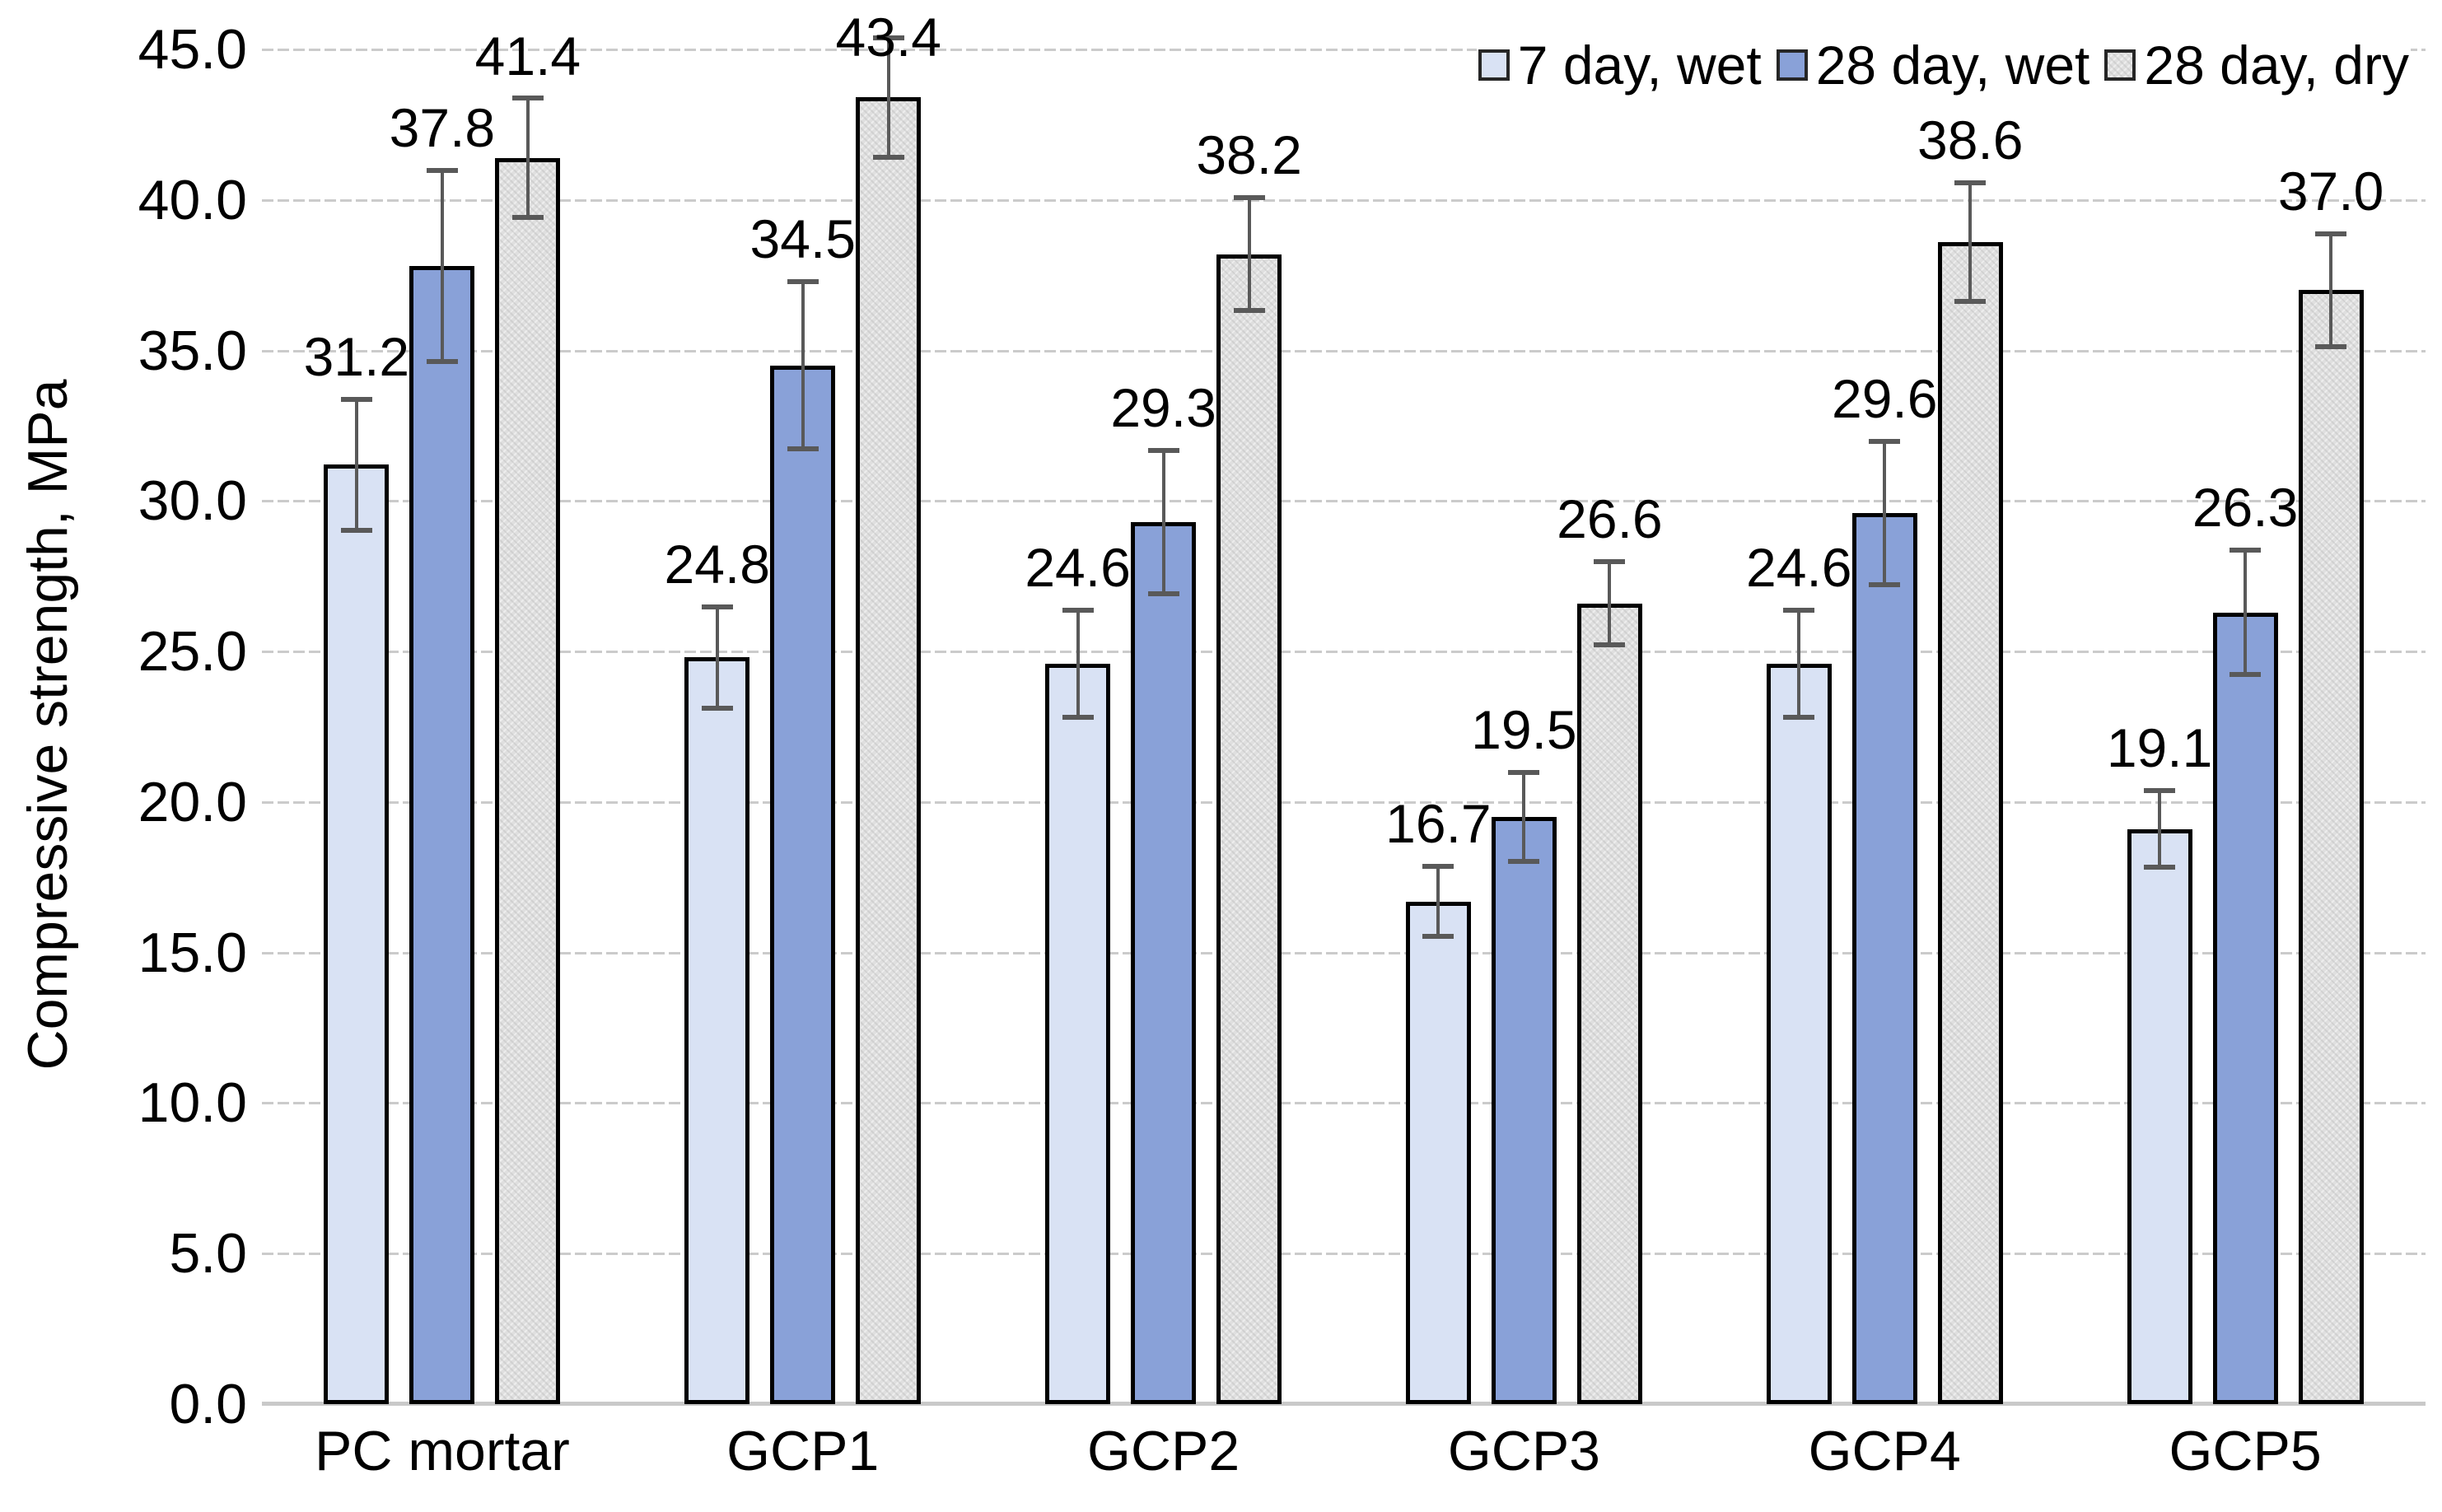 The width and height of the screenshot is (2442, 1512). I want to click on data-label: 43.4, so click(888, 37).